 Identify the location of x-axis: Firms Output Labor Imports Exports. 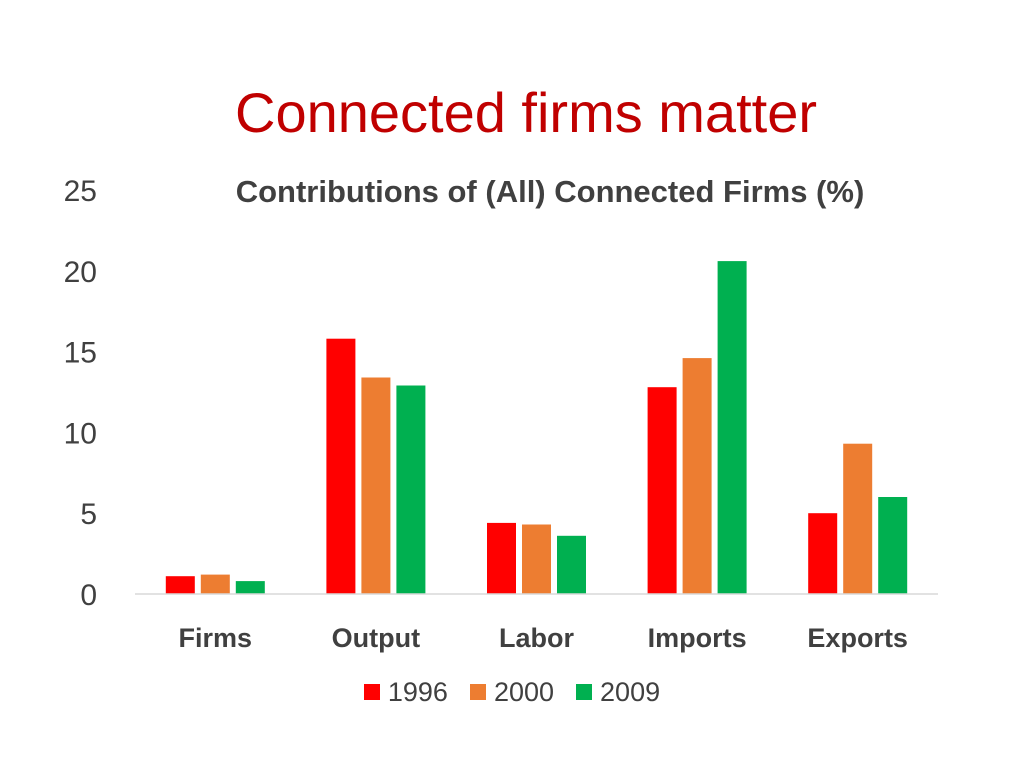
(543, 638).